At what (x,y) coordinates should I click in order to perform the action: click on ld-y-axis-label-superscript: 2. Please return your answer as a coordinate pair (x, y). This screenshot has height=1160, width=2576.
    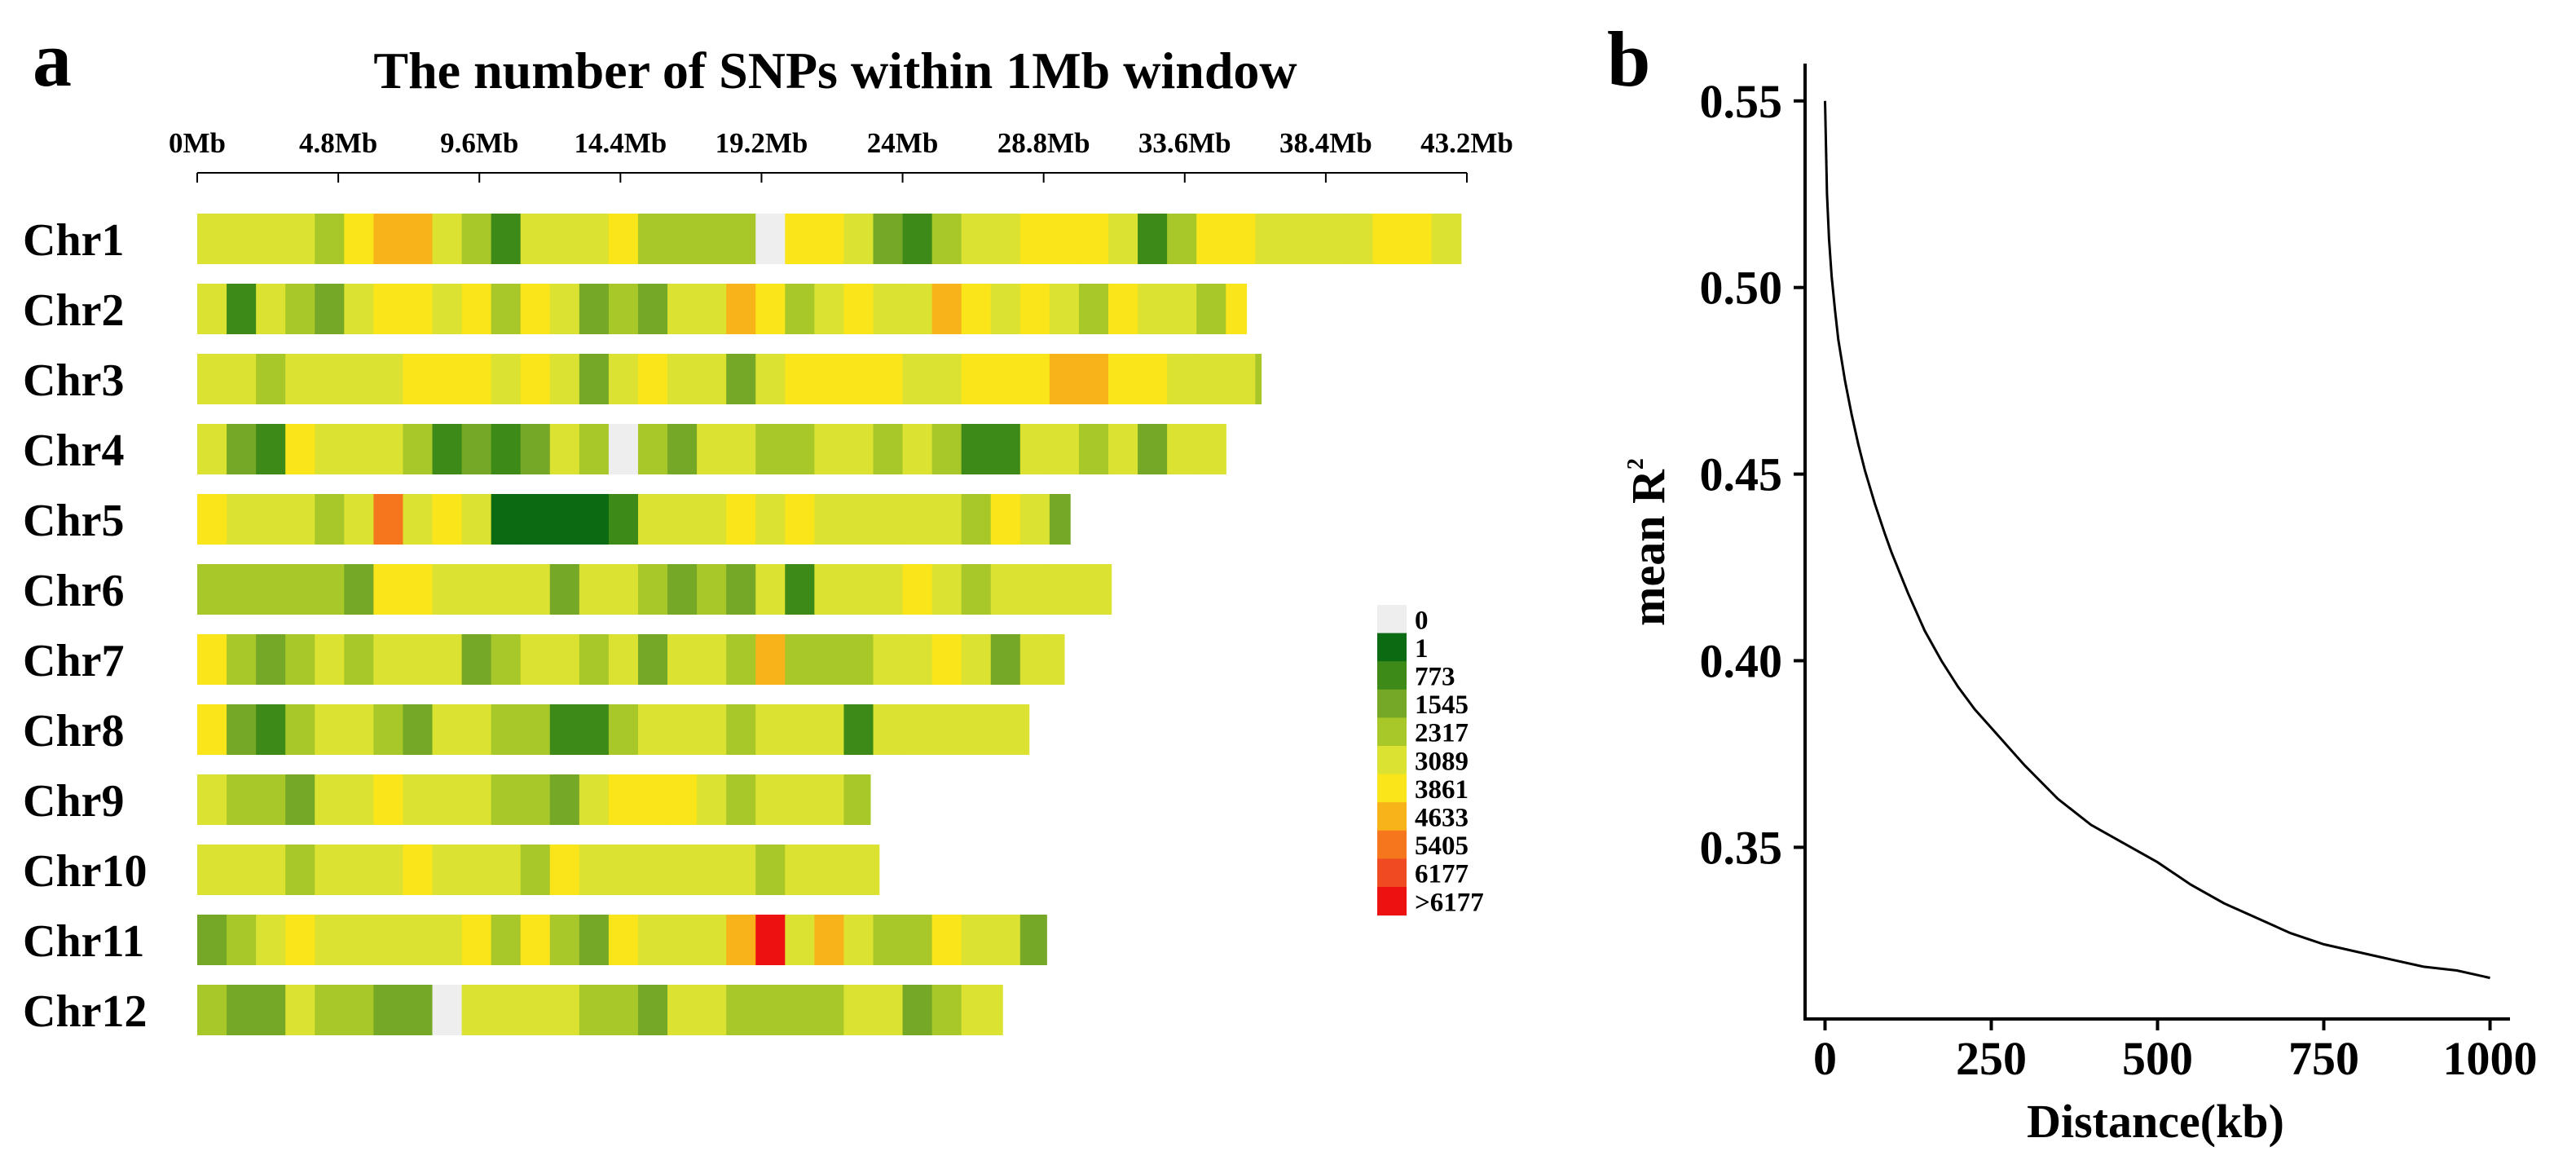
    Looking at the image, I should click on (1636, 464).